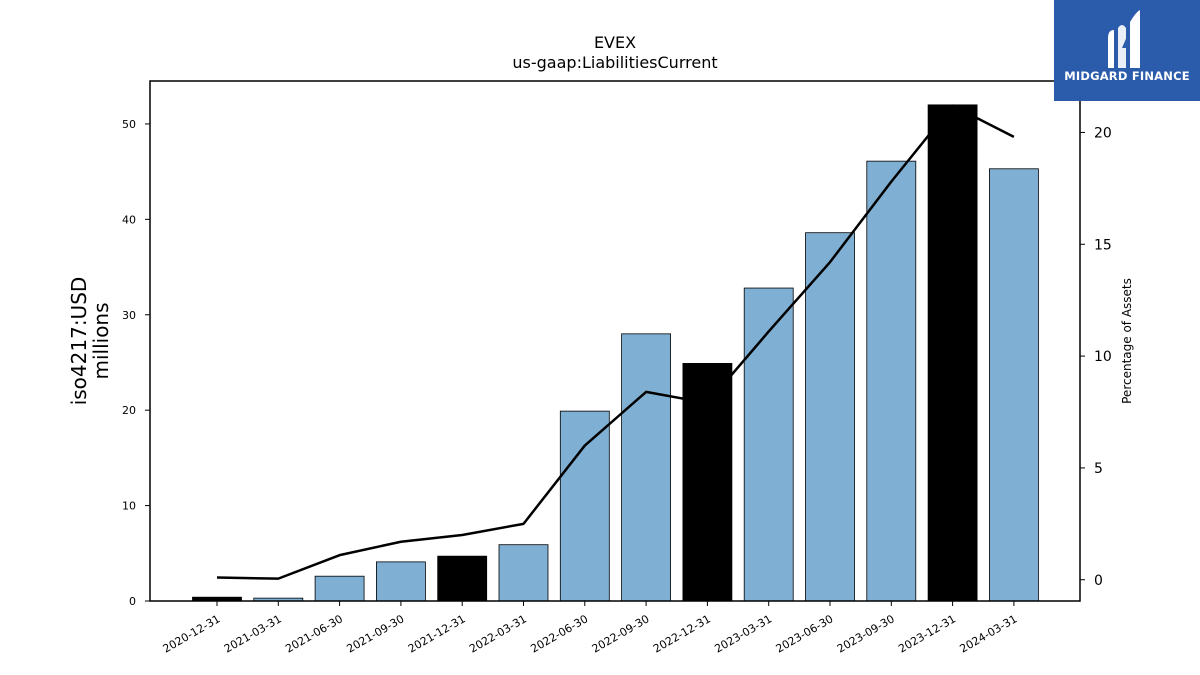  I want to click on chart-subtitle: us-gaap:LiabilitiesCurrent, so click(614, 62).